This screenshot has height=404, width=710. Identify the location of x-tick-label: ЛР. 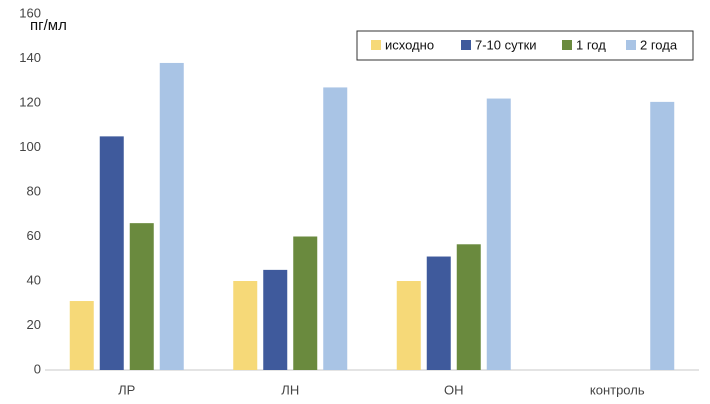
(126, 389).